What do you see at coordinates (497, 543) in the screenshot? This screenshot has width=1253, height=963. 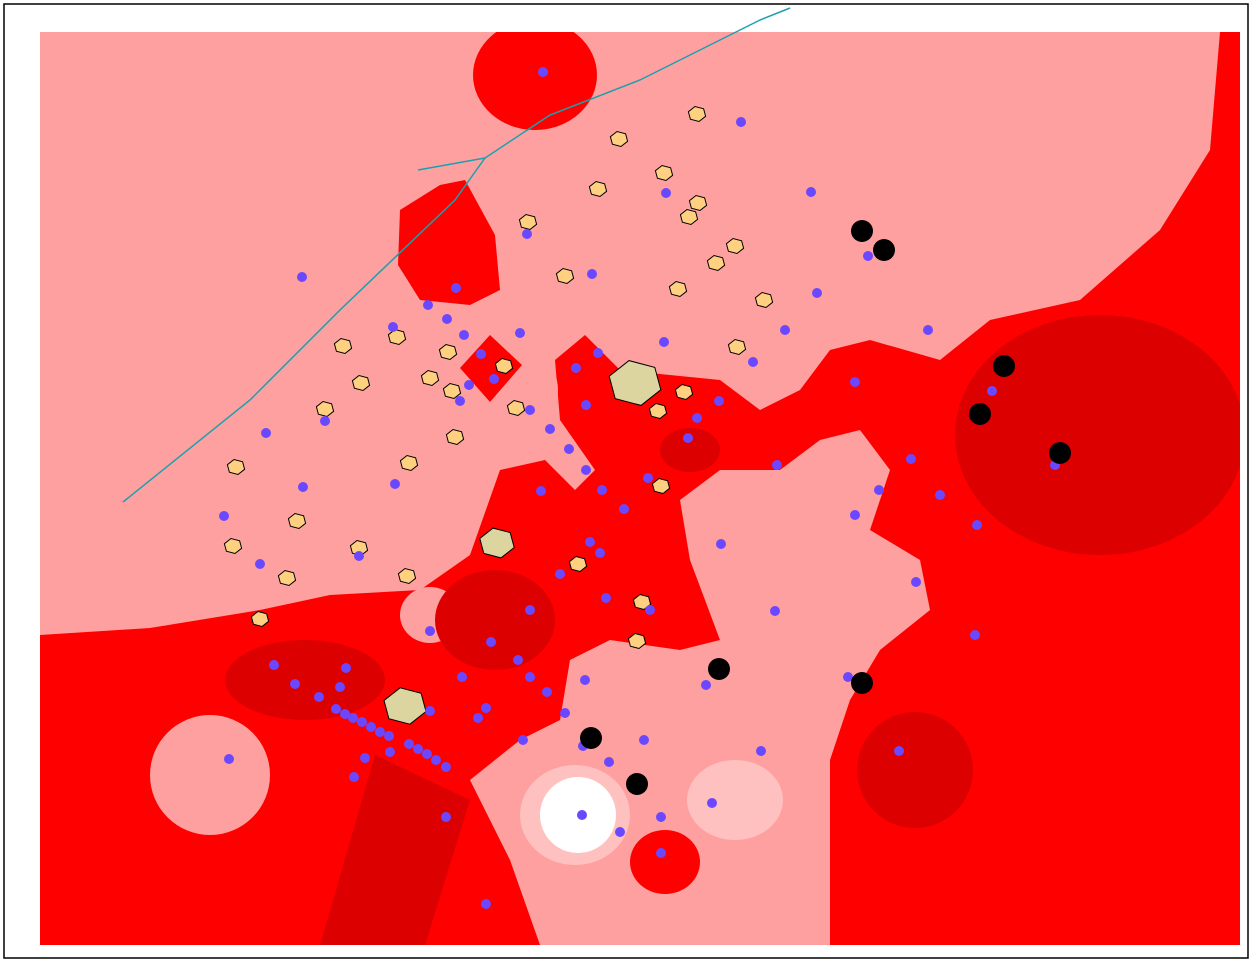 I see `large-feature` at bounding box center [497, 543].